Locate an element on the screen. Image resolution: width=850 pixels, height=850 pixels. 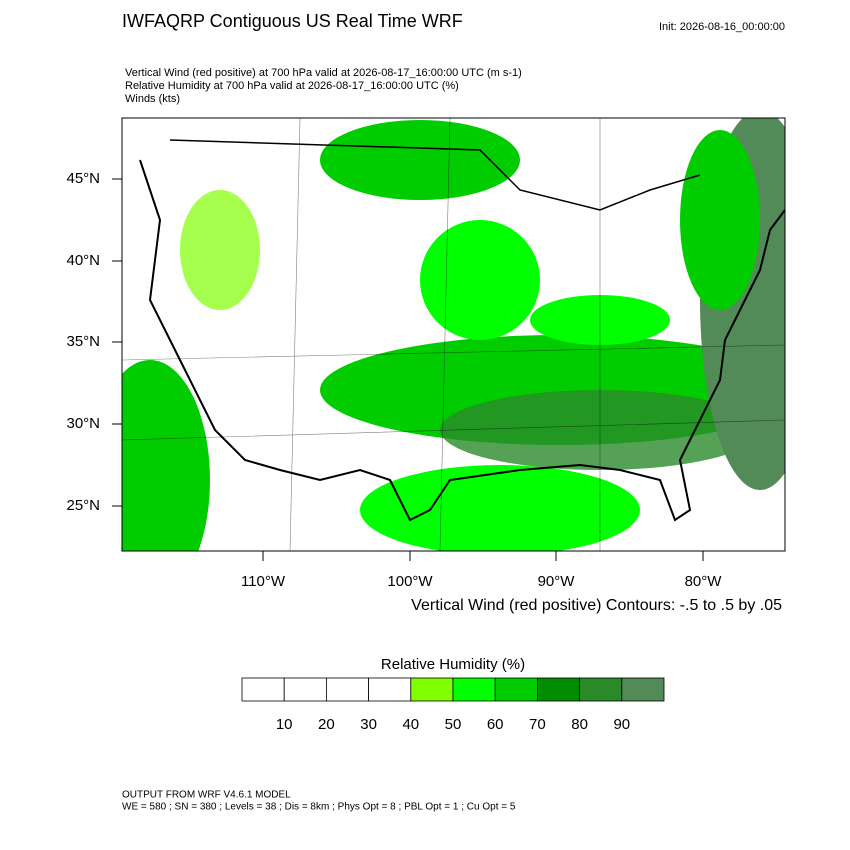
lat-label: 40°N is located at coordinates (83, 260).